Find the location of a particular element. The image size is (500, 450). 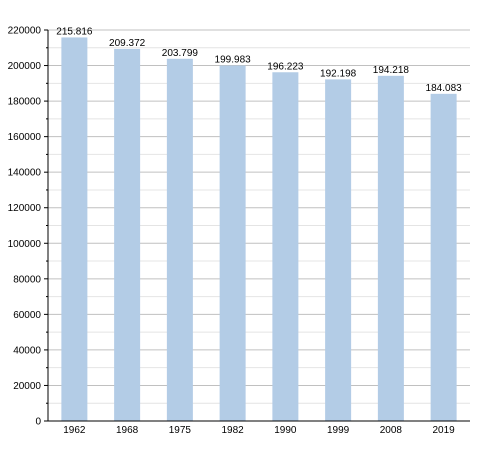

x-tick-label: 1999 is located at coordinates (338, 430).